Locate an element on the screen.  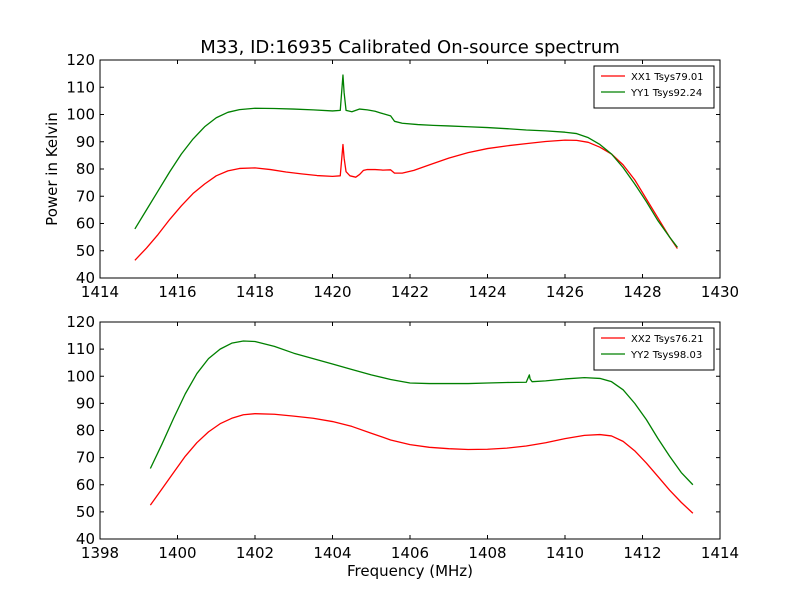
x-tick-label: 1428 is located at coordinates (642, 292).